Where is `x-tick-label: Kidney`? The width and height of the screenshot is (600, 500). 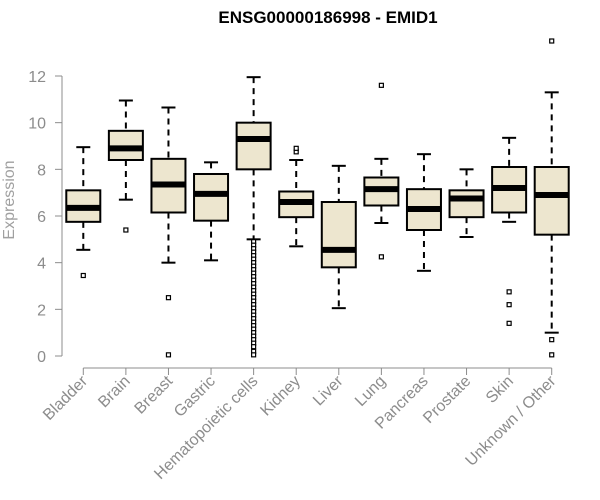 x-tick-label: Kidney is located at coordinates (280, 396).